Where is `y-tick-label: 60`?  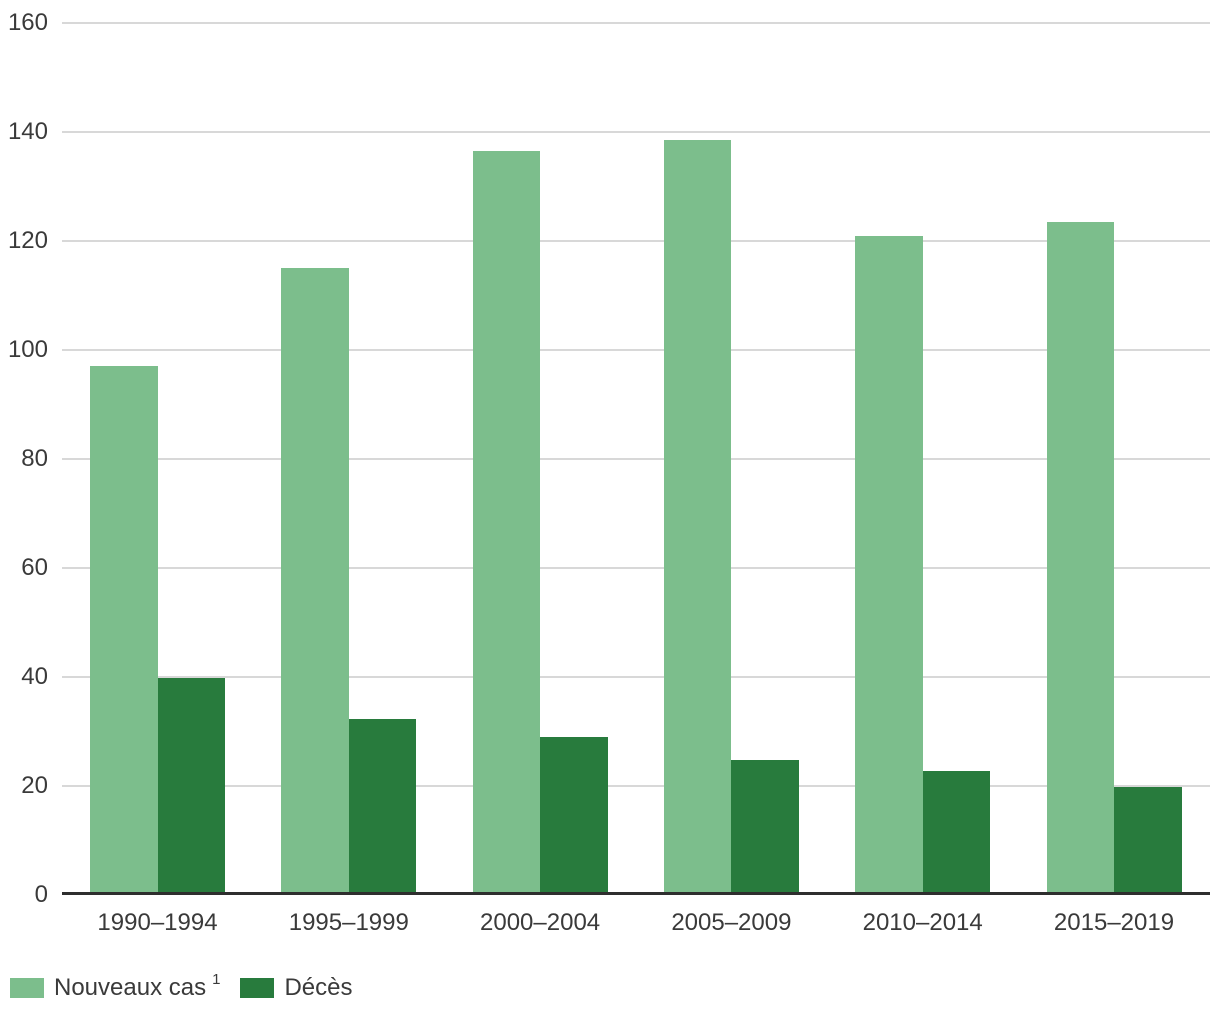 y-tick-label: 60 is located at coordinates (34, 567).